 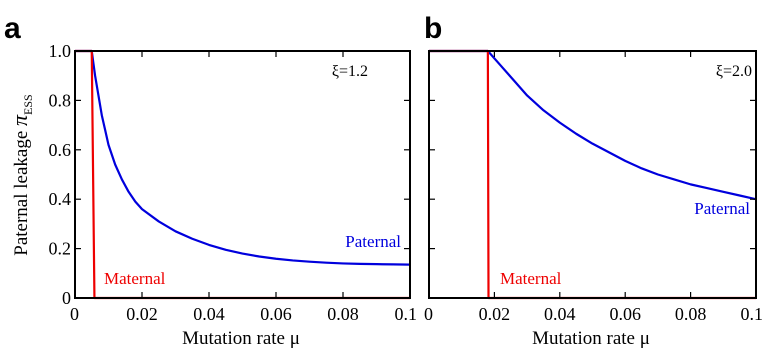 I want to click on y-axis-label-symbol: π, so click(x=19, y=120).